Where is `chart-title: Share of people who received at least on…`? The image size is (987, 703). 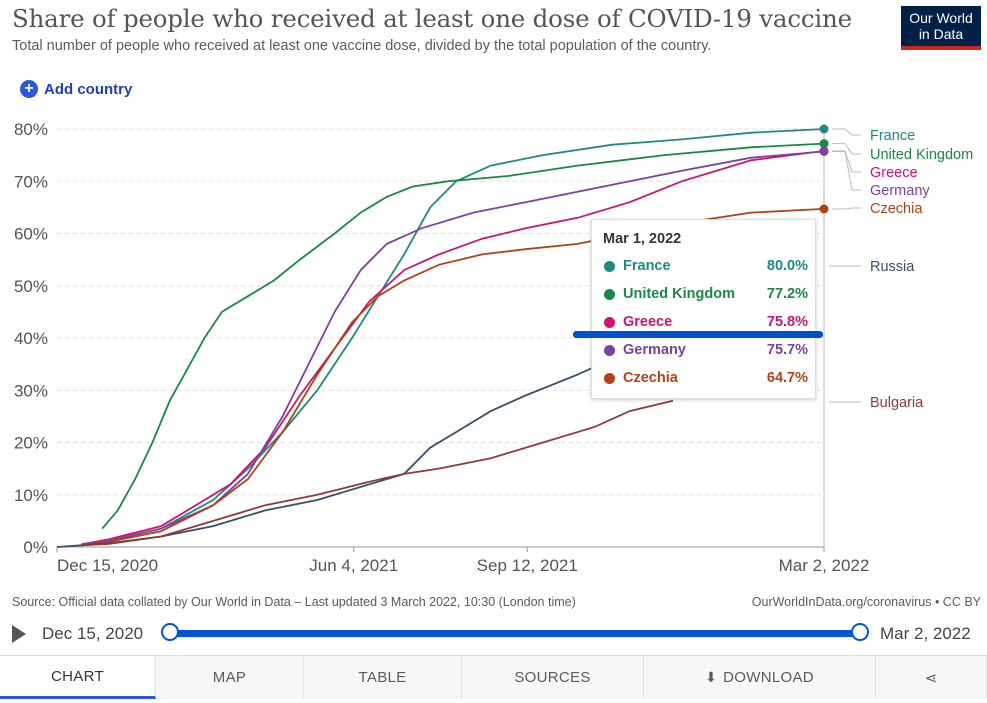
chart-title: Share of people who received at least on… is located at coordinates (432, 18).